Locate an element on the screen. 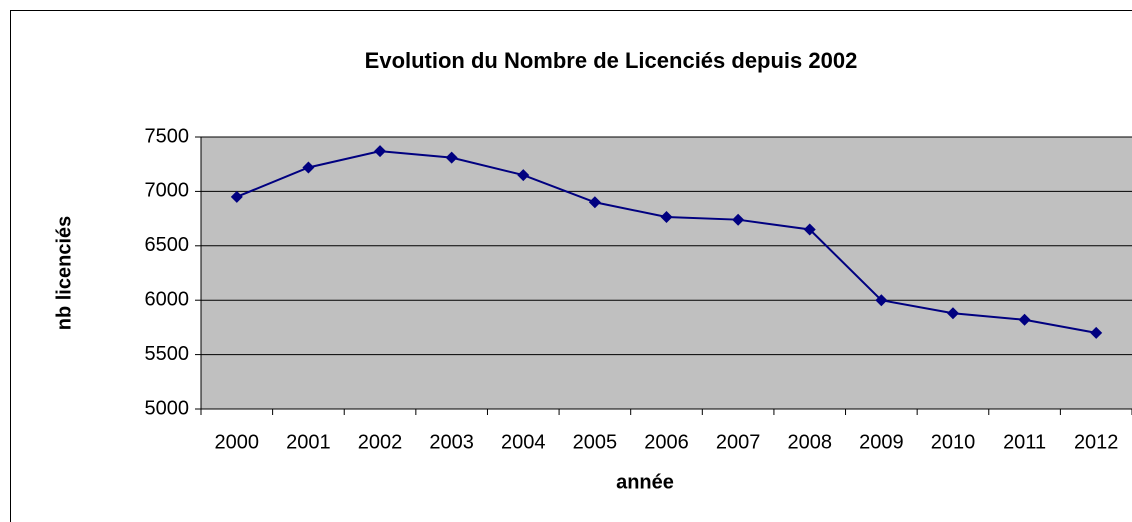 This screenshot has width=1132, height=522. x-tick-label: 2000 is located at coordinates (237, 442).